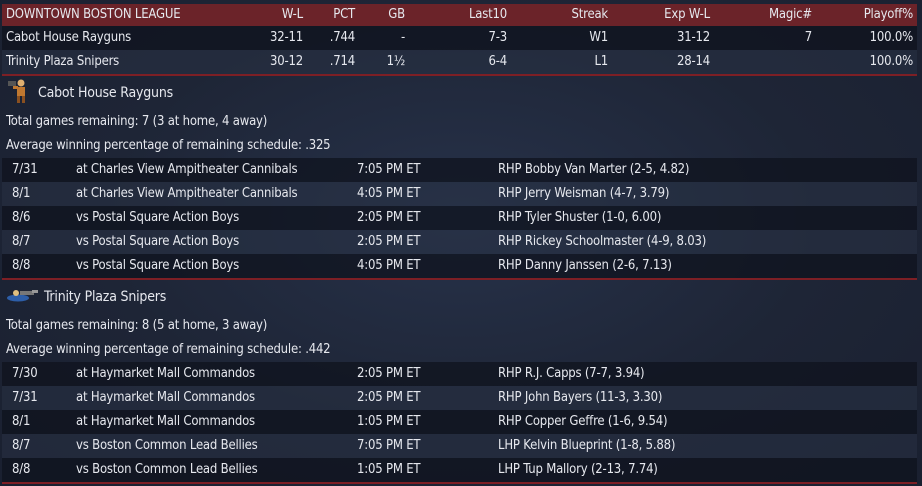 The height and width of the screenshot is (486, 922). What do you see at coordinates (292, 14) in the screenshot?
I see `col-wl: W-L` at bounding box center [292, 14].